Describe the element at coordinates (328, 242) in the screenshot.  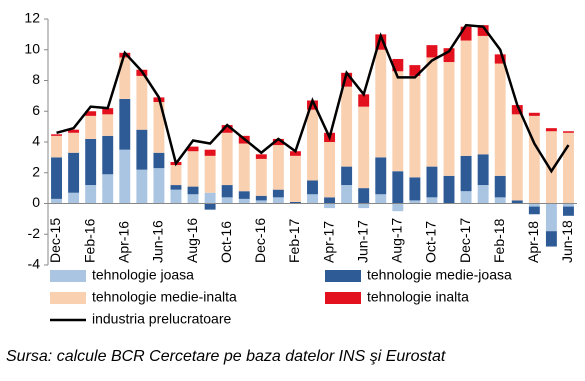
I see `x-tick-label: Apr-17` at that location.